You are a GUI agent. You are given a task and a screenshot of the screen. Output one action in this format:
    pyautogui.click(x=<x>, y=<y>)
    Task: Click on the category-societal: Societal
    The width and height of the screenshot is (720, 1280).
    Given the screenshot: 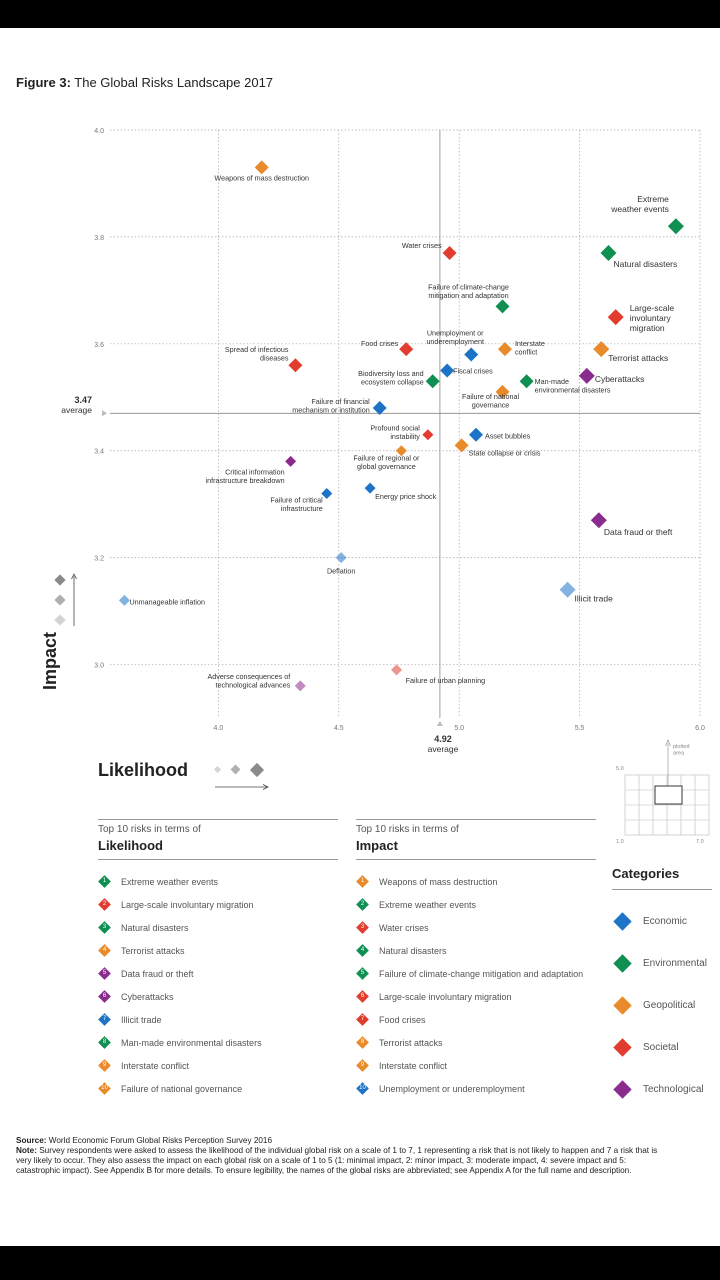 What is the action you would take?
    pyautogui.click(x=662, y=1047)
    